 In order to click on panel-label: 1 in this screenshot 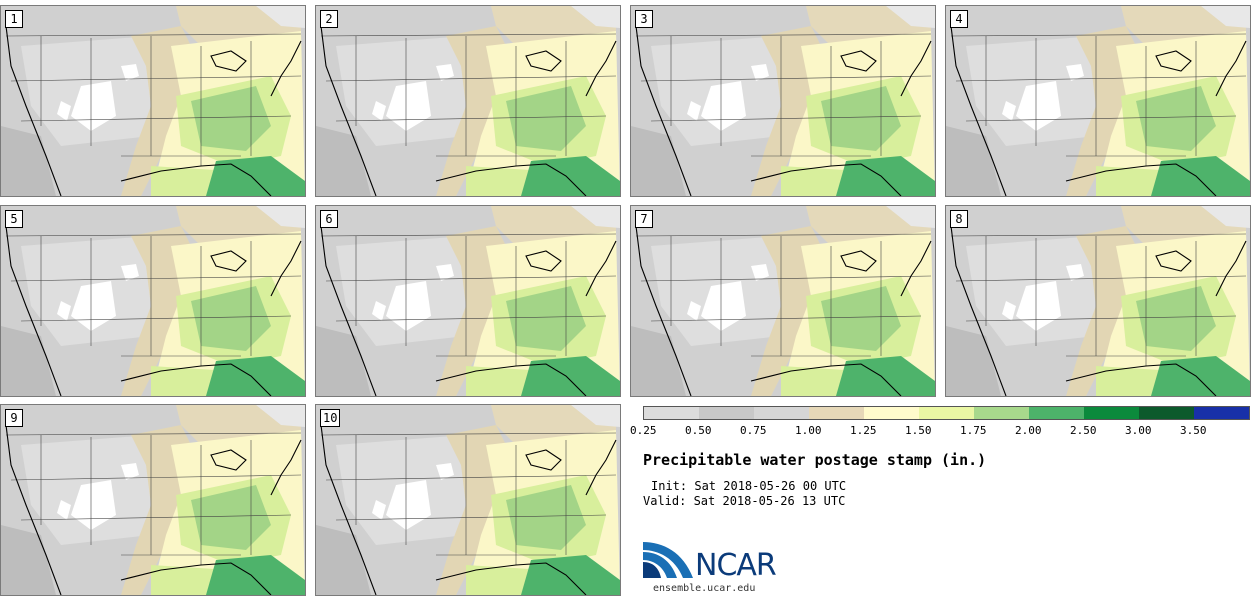, I will do `click(14, 19)`.